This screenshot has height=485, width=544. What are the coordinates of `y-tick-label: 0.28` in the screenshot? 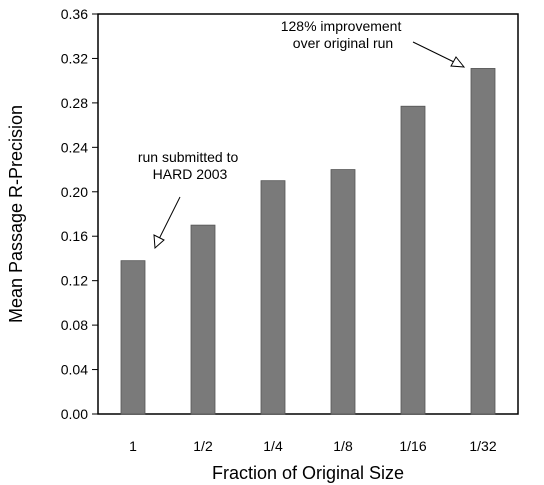 It's located at (74, 103).